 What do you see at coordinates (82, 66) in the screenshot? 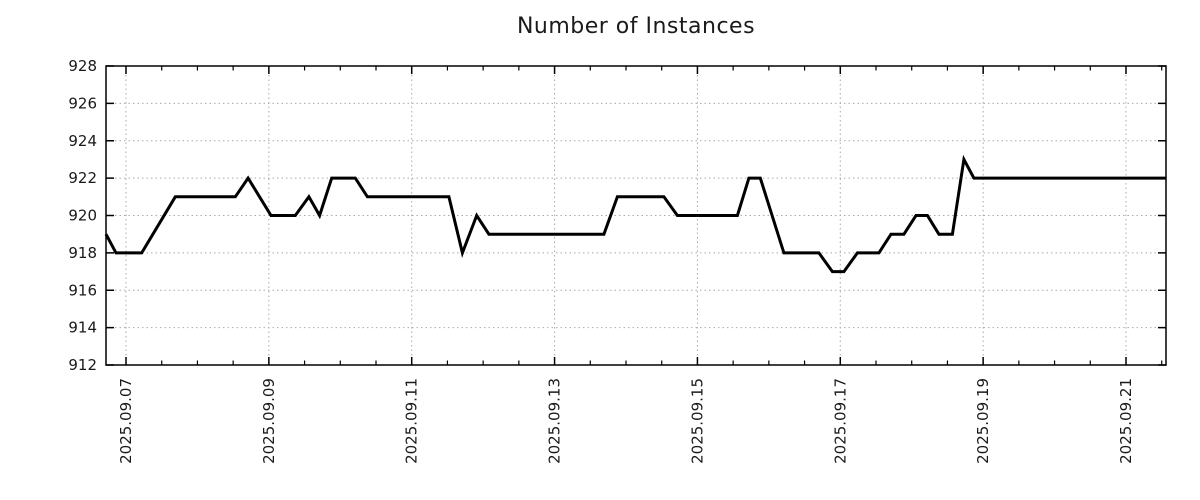
I see `y-tick-label: 928` at bounding box center [82, 66].